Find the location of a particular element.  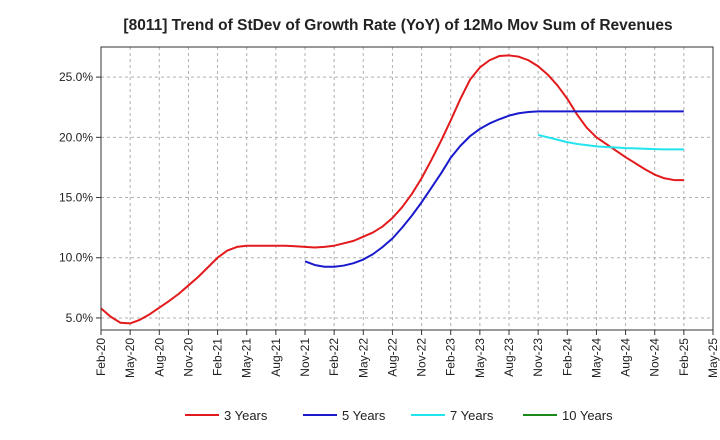

x-tick-label: Feb-24 is located at coordinates (567, 357).